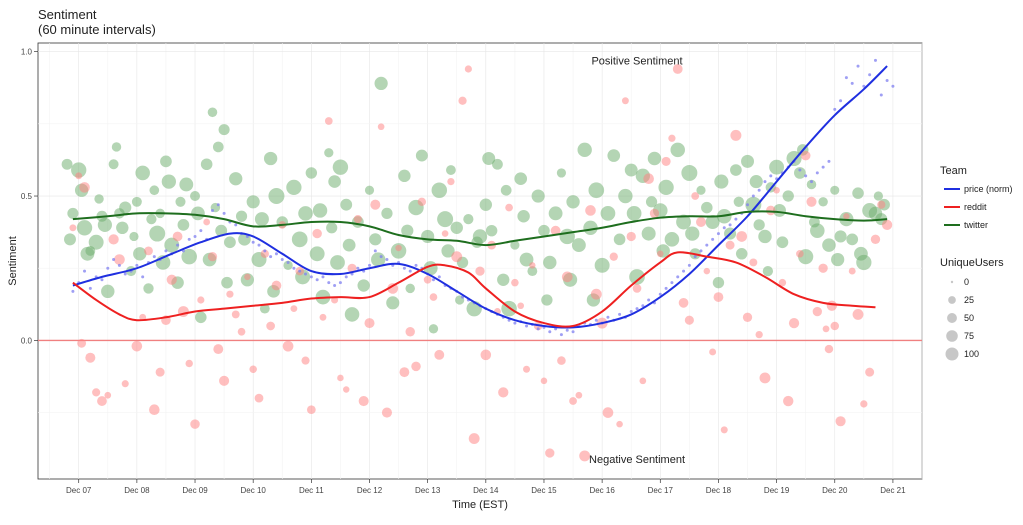 This screenshot has height=525, width=1023. What do you see at coordinates (474, 289) in the screenshot?
I see `reddit-trend-line` at bounding box center [474, 289].